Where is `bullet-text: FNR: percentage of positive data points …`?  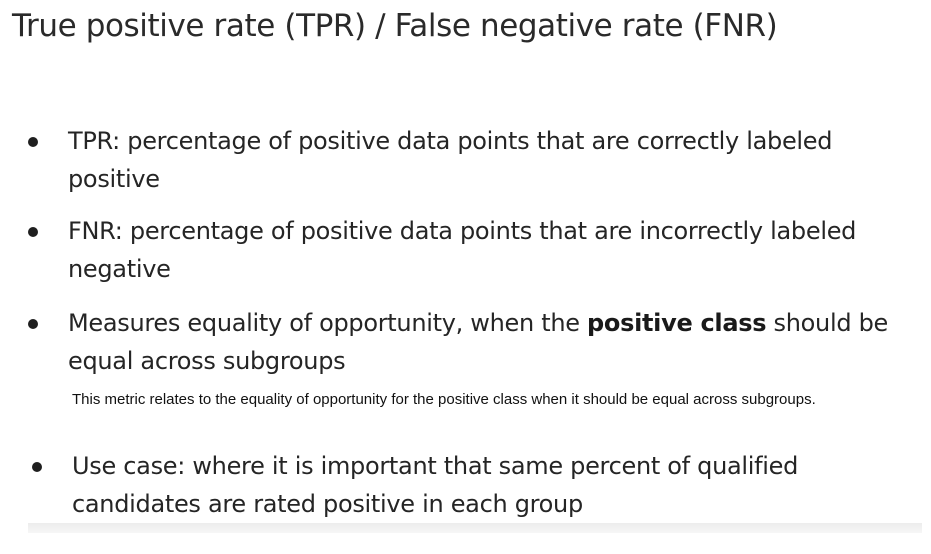
bullet-text: FNR: percentage of positive data points … is located at coordinates (462, 250).